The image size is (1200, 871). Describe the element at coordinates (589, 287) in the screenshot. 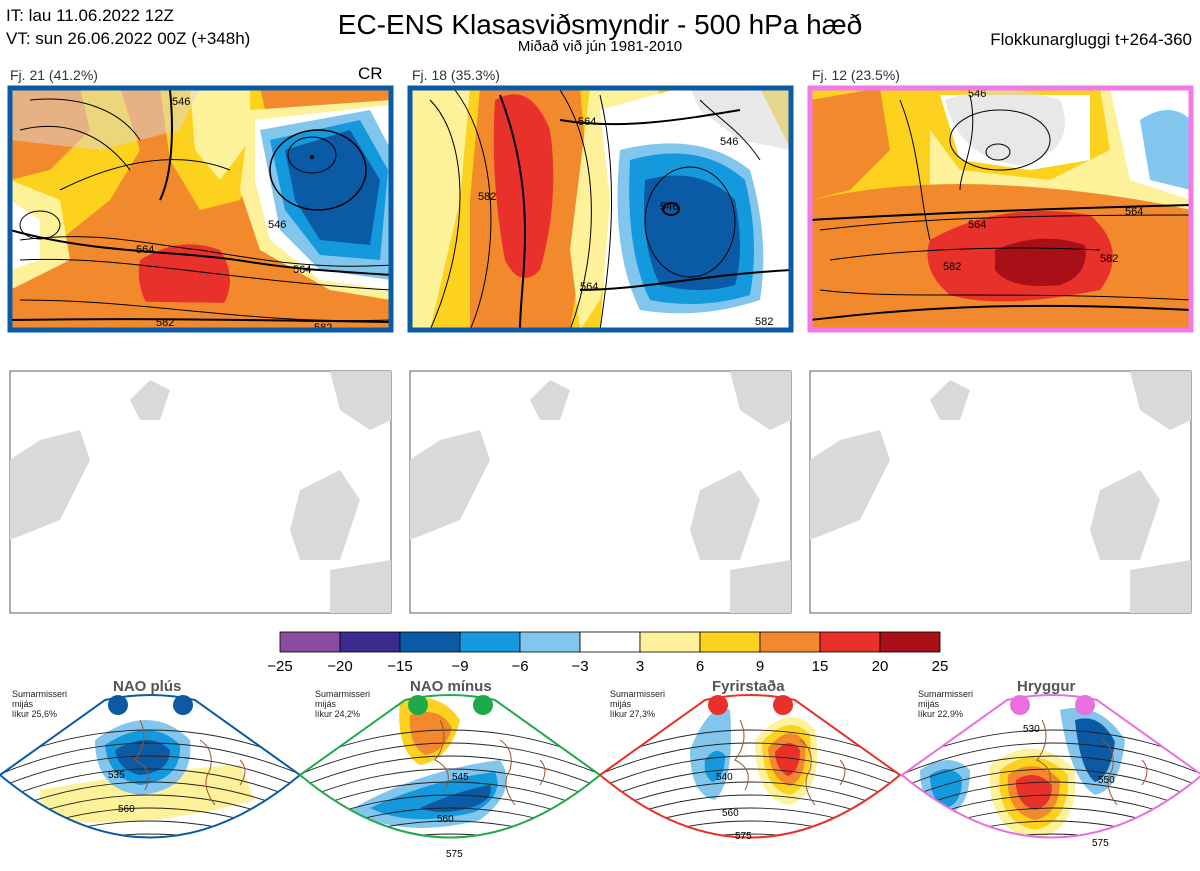

I see `p2-contour-564b: 564` at that location.